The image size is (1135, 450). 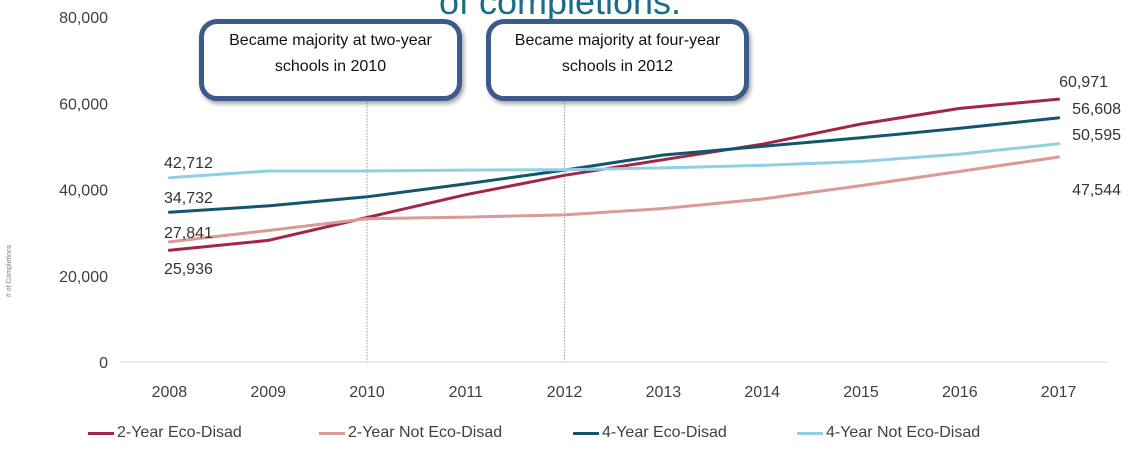 What do you see at coordinates (664, 392) in the screenshot?
I see `x-tick-label: 2013` at bounding box center [664, 392].